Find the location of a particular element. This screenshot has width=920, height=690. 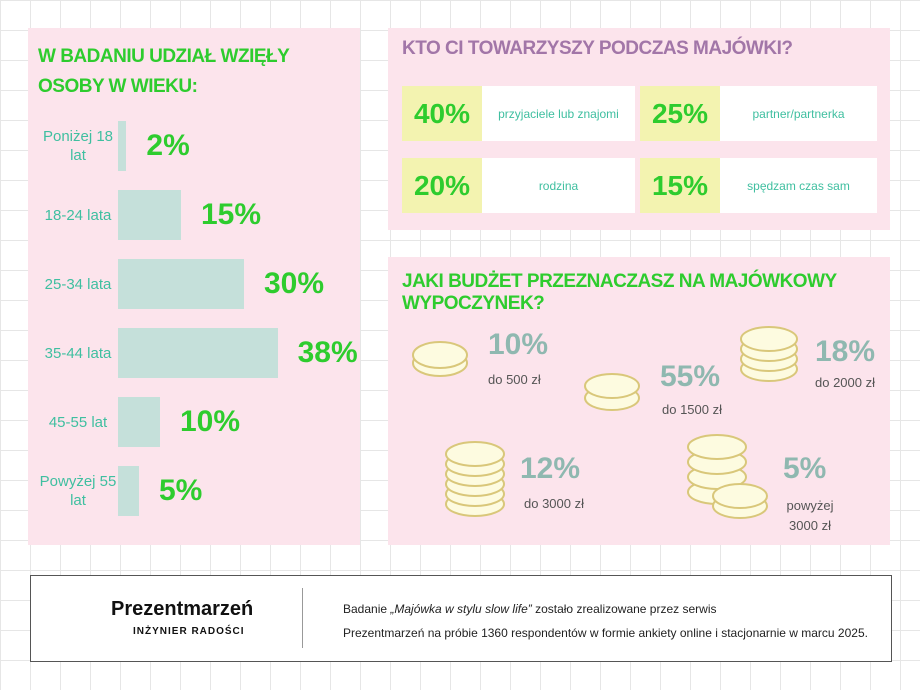

budget-label: do 2000 zł is located at coordinates (845, 382).